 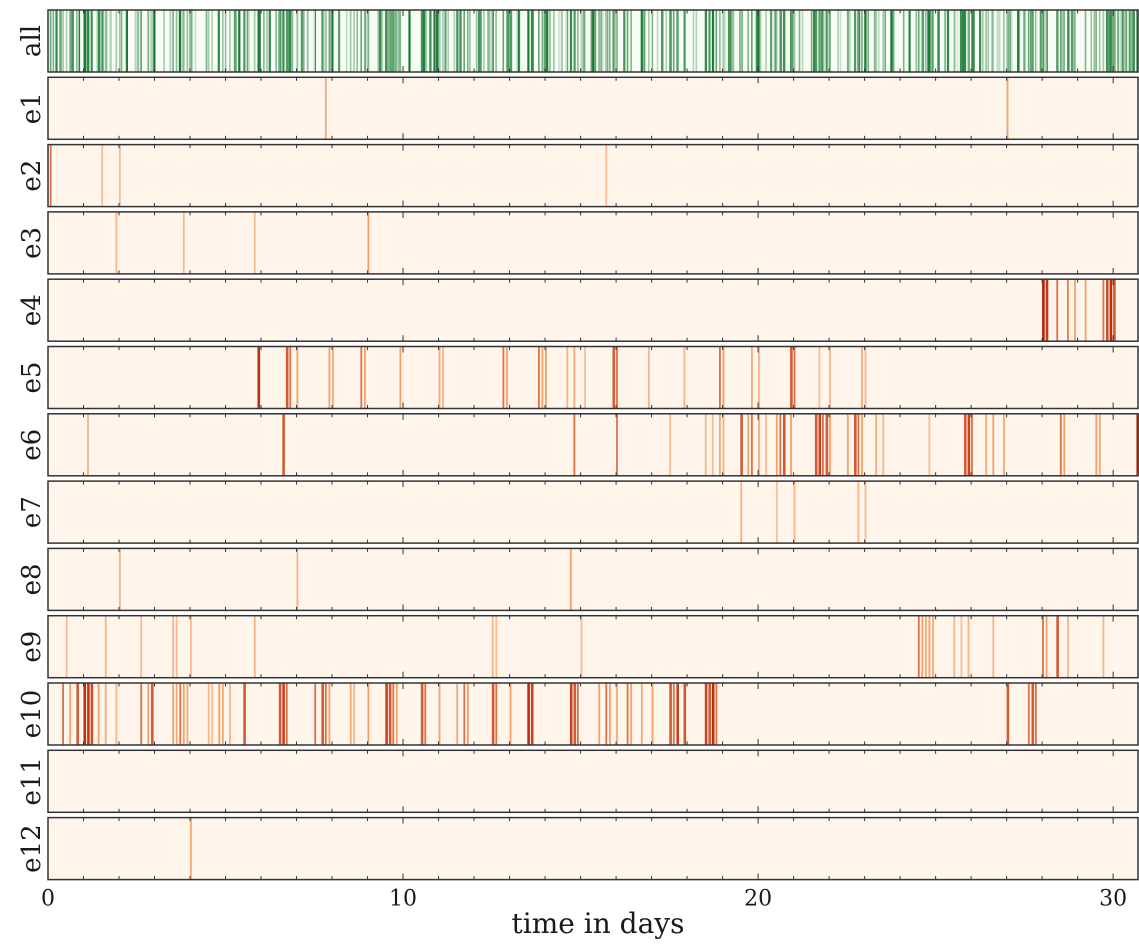 What do you see at coordinates (584, 899) in the screenshot?
I see `x-axis: 0 10 20 30` at bounding box center [584, 899].